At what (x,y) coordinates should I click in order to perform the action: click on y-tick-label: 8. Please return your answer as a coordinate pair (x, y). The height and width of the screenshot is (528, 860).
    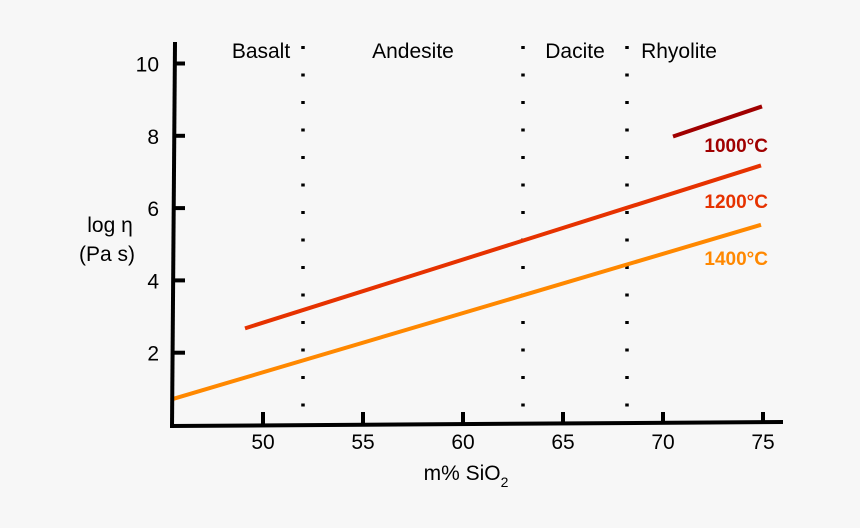
    Looking at the image, I should click on (153, 137).